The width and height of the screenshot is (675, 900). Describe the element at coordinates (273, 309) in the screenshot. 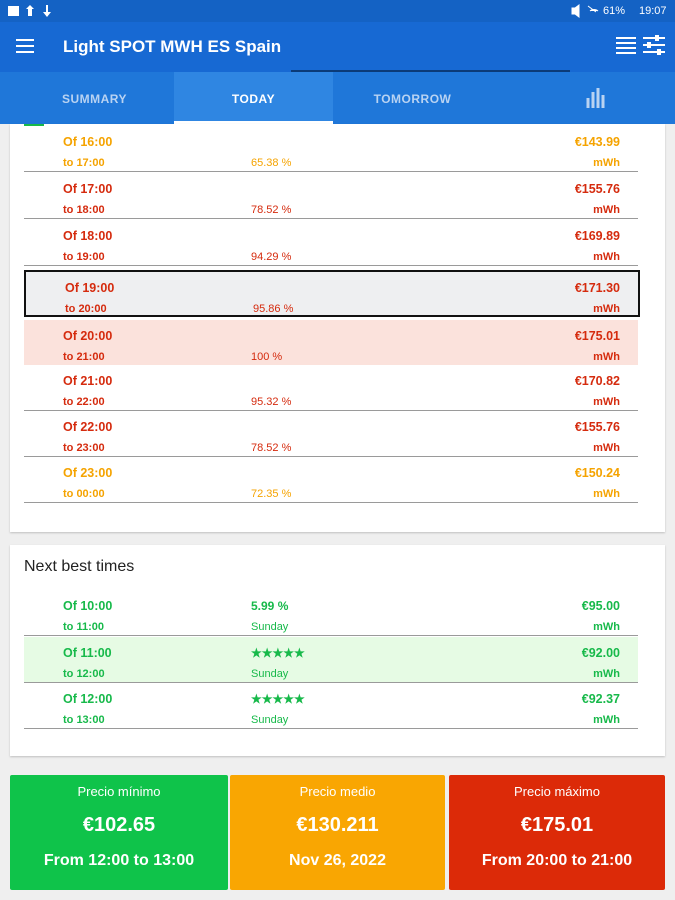

I see `percent: 95.86 %` at that location.